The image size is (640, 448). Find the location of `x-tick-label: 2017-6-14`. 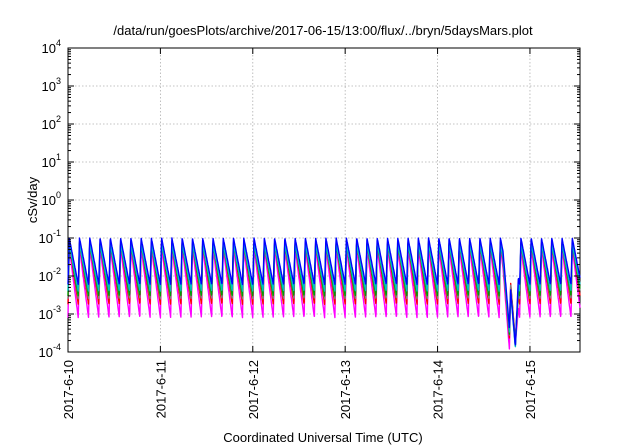

x-tick-label: 2017-6-14 is located at coordinates (438, 389).